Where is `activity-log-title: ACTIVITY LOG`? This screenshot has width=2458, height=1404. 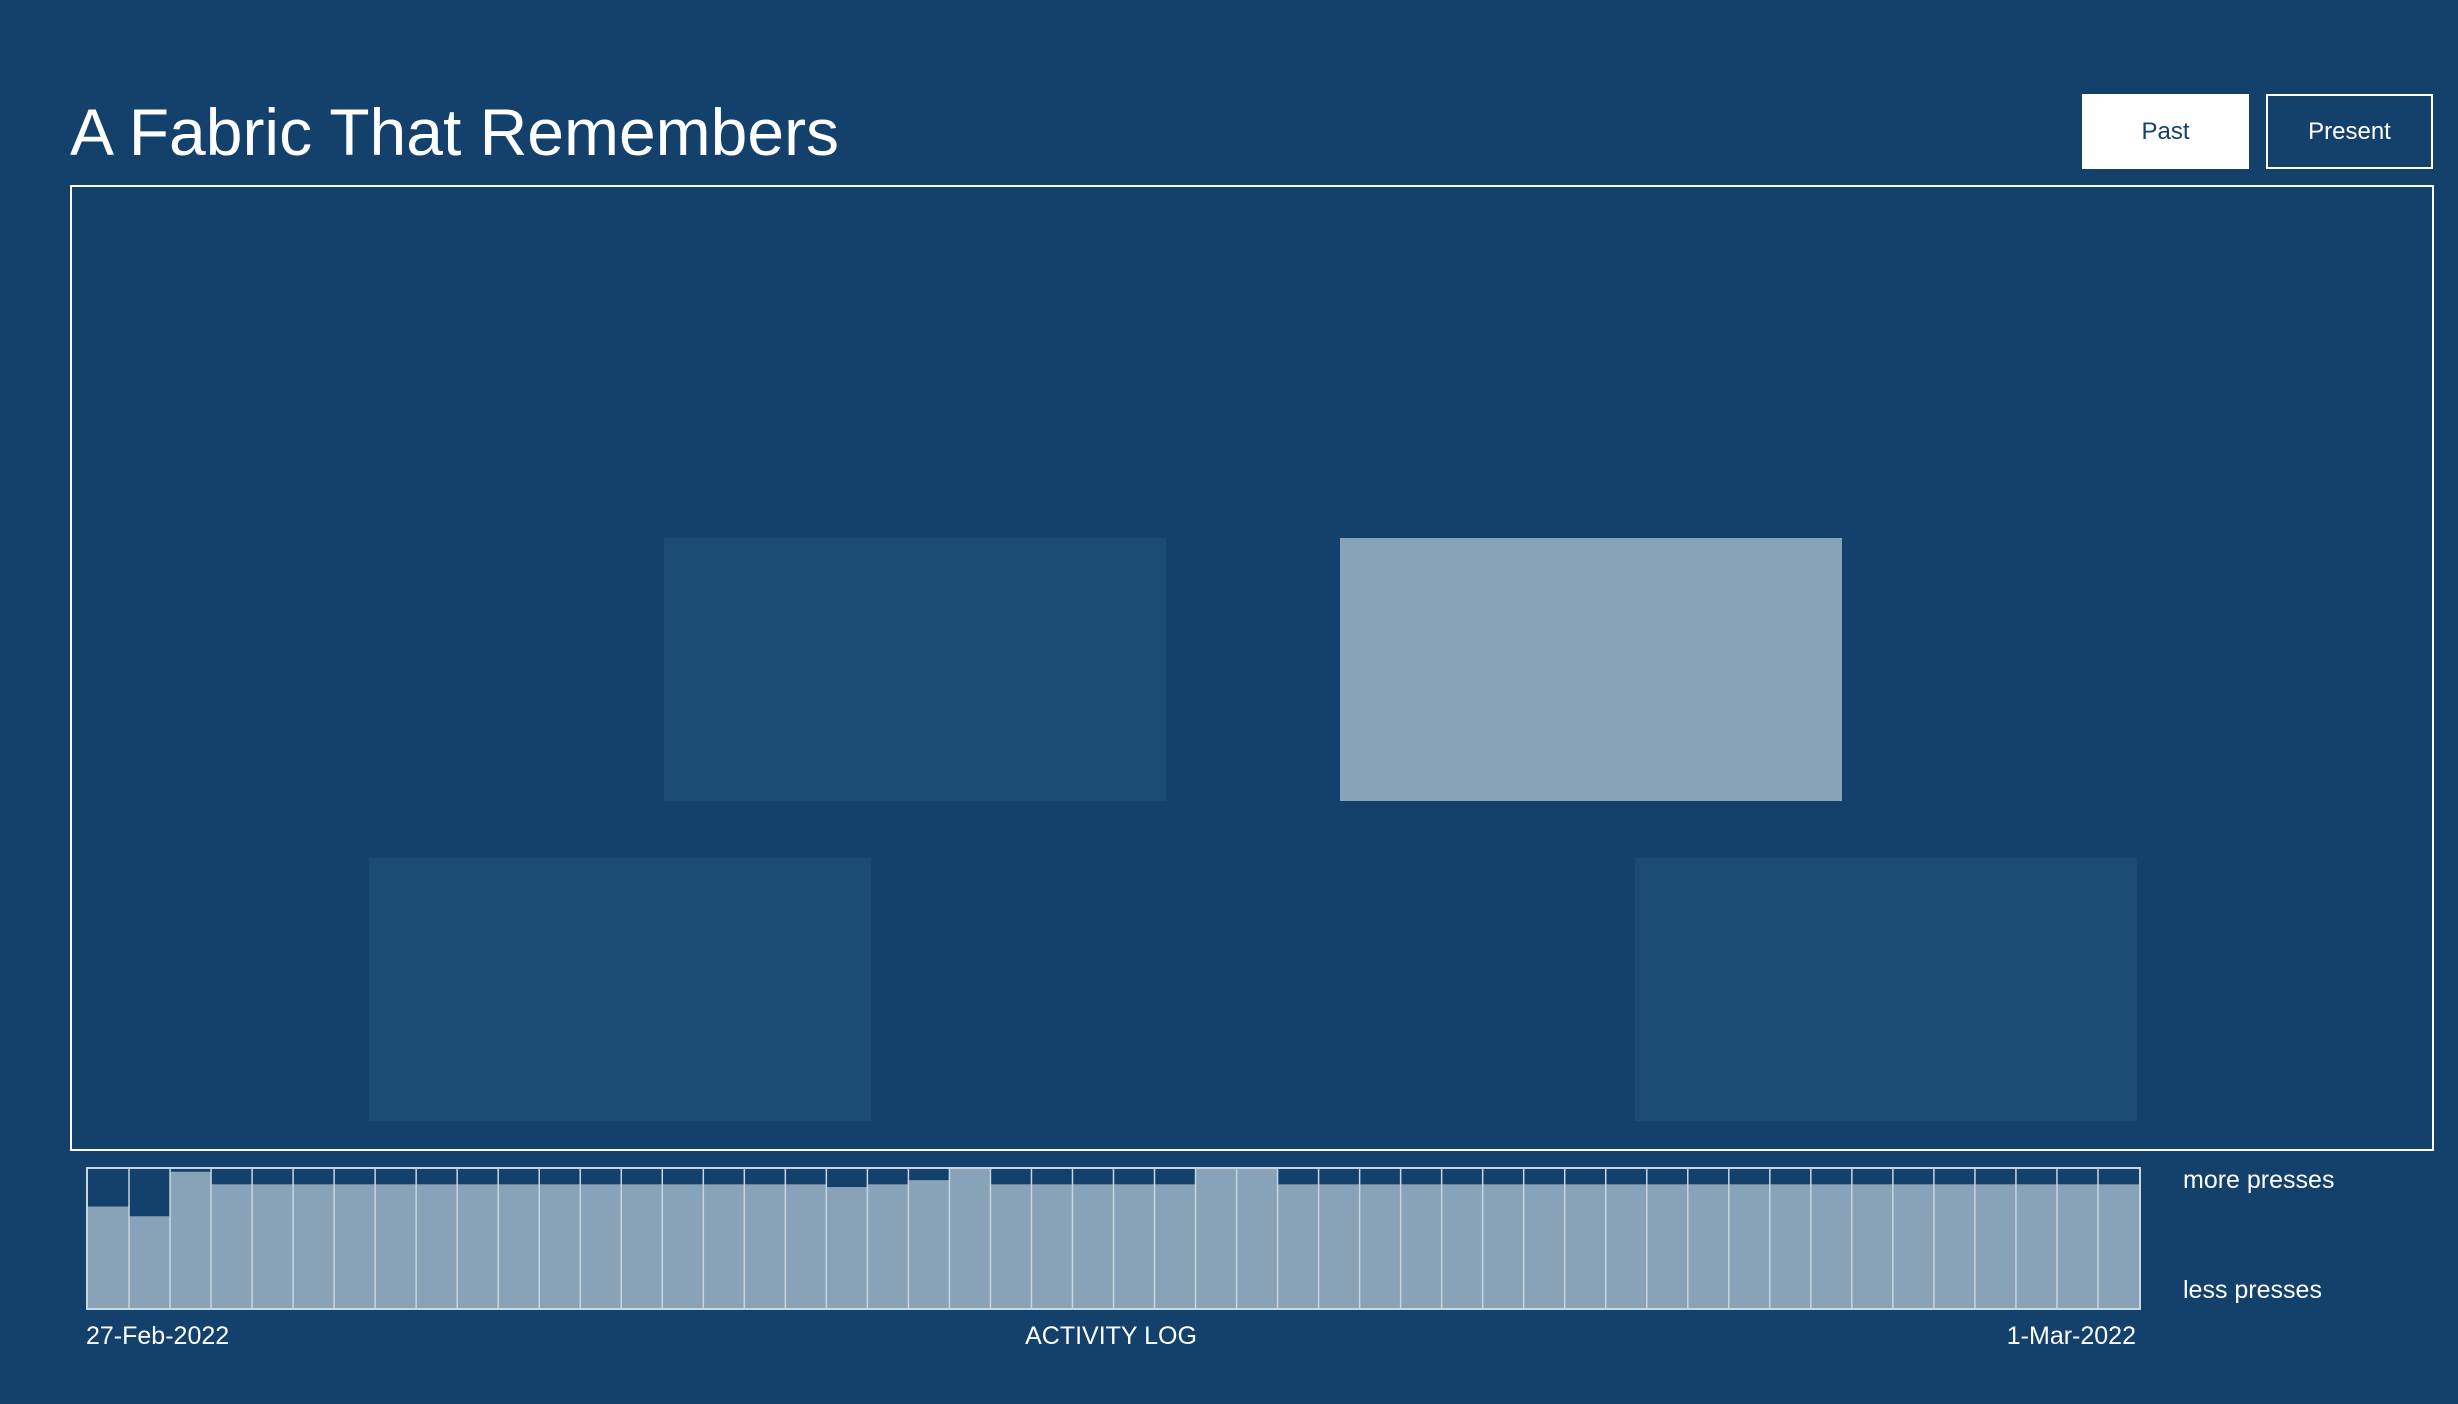 activity-log-title: ACTIVITY LOG is located at coordinates (1111, 1336).